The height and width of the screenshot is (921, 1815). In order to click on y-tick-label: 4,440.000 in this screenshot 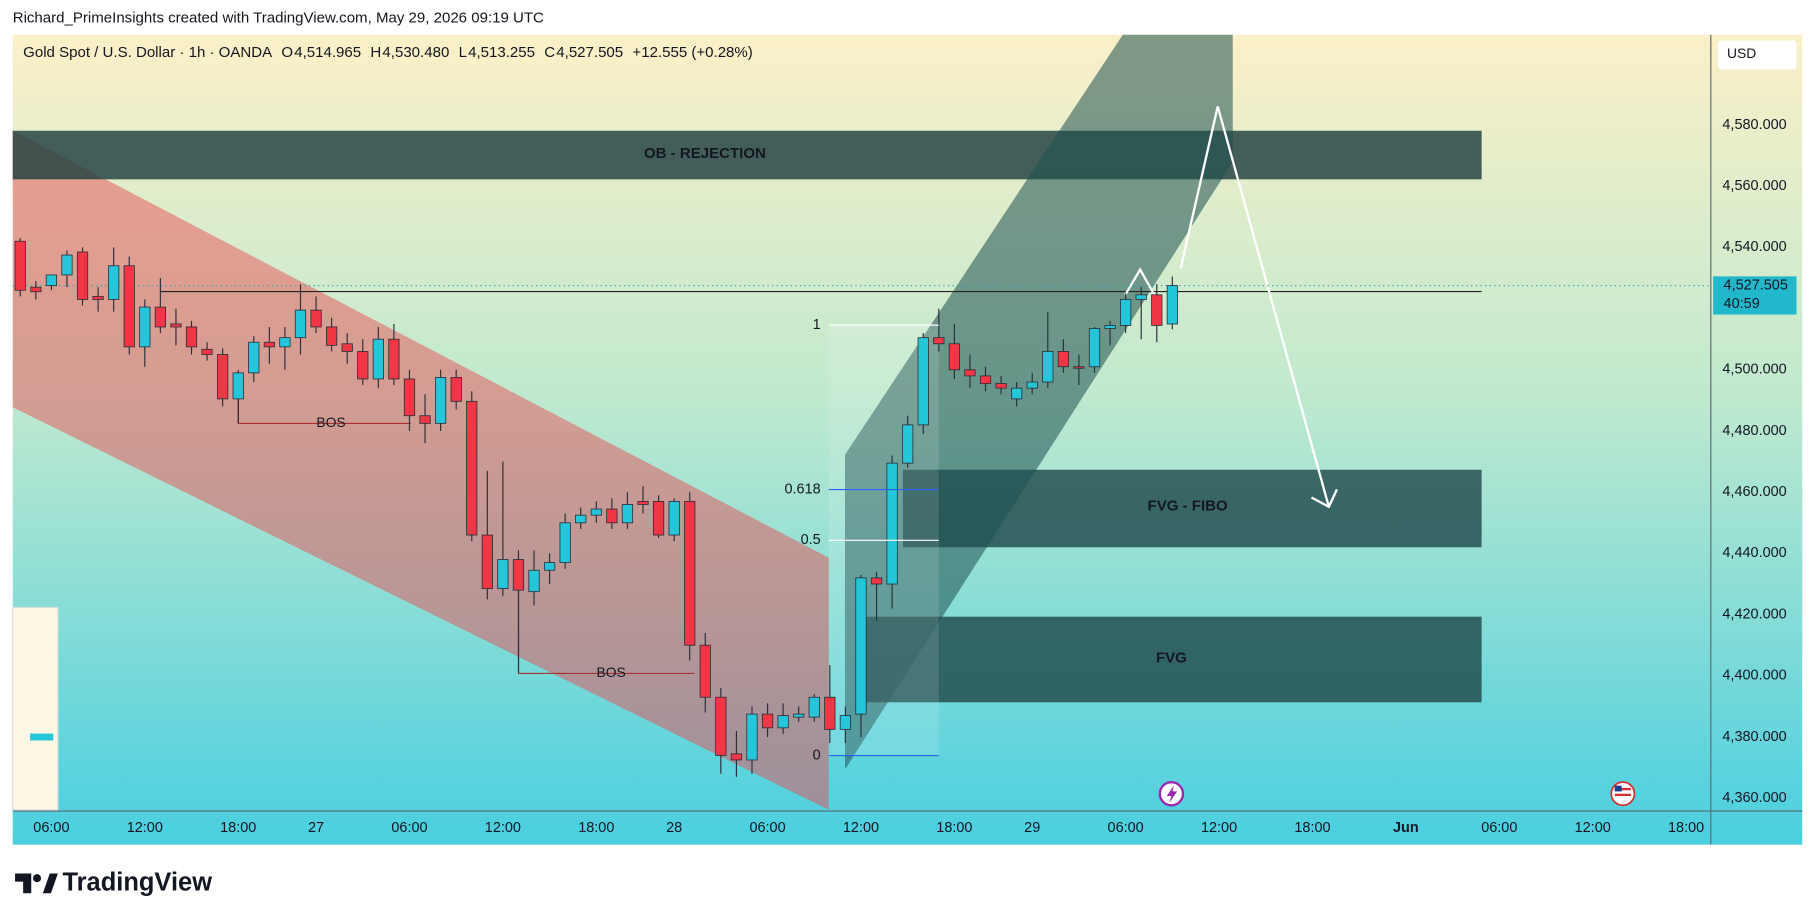, I will do `click(1754, 553)`.